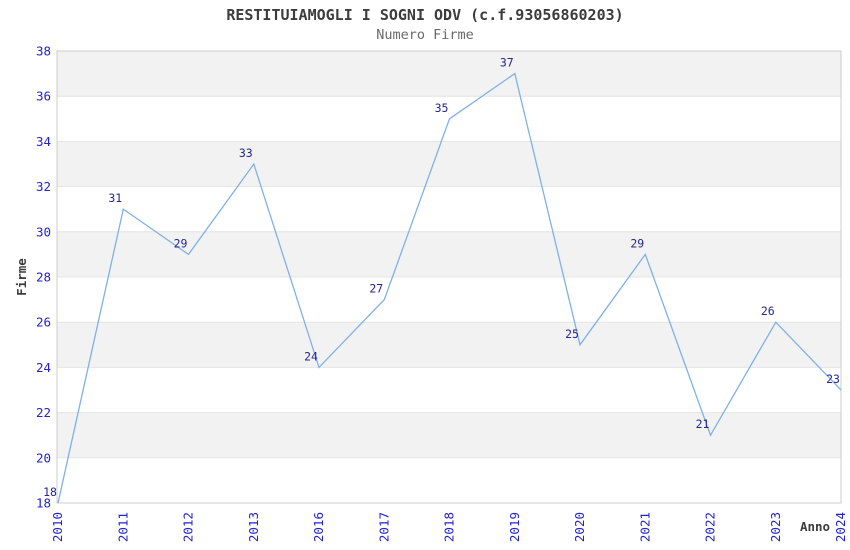 The width and height of the screenshot is (850, 550). What do you see at coordinates (572, 334) in the screenshot?
I see `data-point-label: 25` at bounding box center [572, 334].